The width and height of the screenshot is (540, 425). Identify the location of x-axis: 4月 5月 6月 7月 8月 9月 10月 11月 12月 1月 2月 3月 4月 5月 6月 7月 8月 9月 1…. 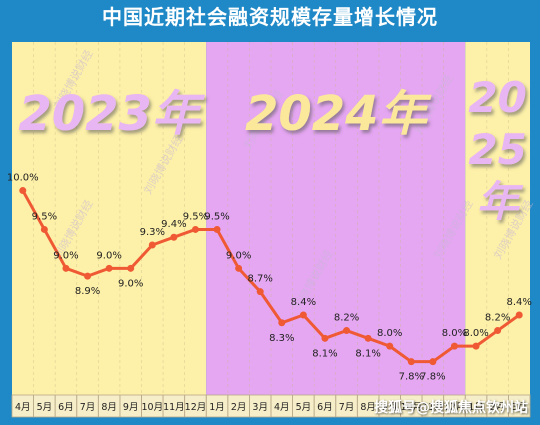
(271, 406).